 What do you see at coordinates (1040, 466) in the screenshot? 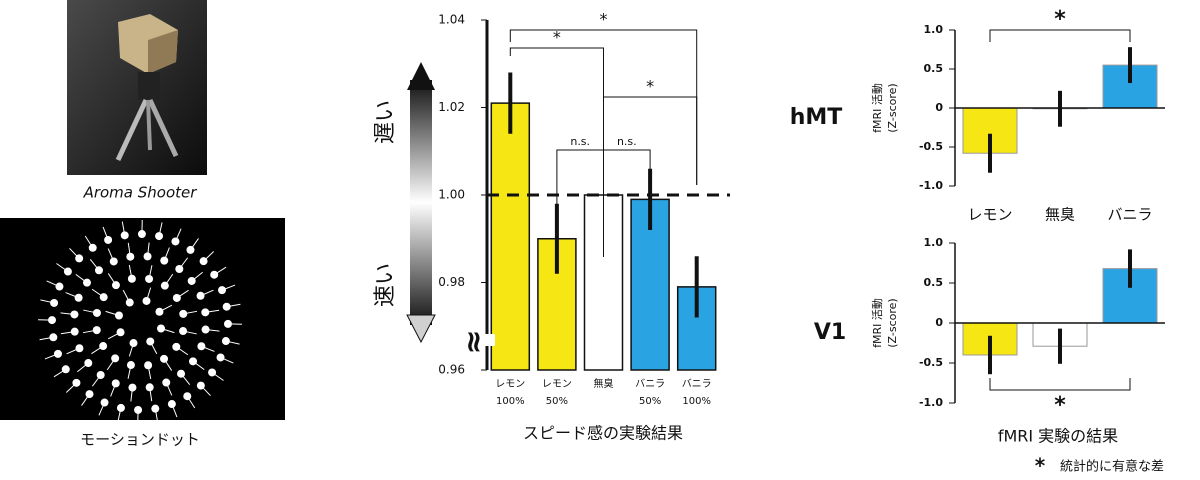
I see `significance-mark: *` at bounding box center [1040, 466].